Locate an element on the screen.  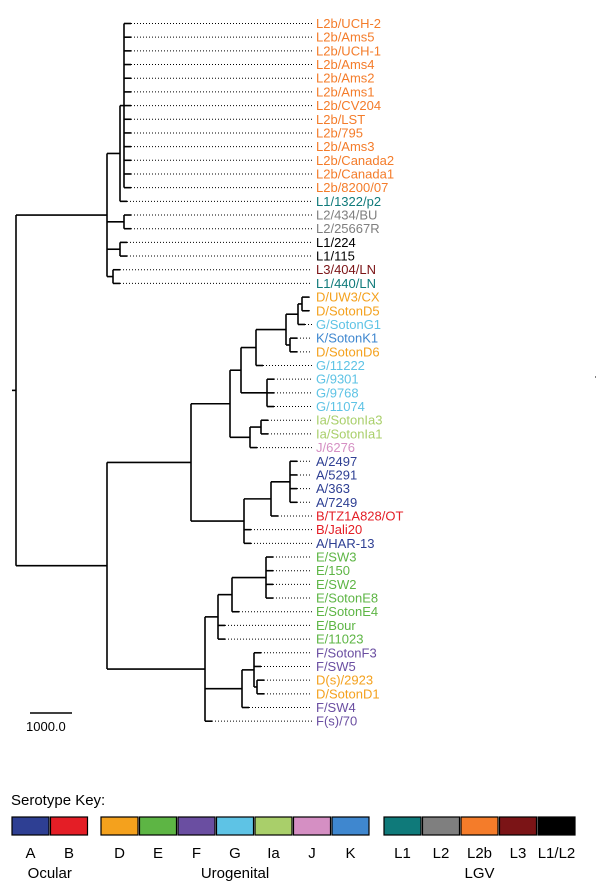
leaf-label: G/9301 is located at coordinates (337, 379).